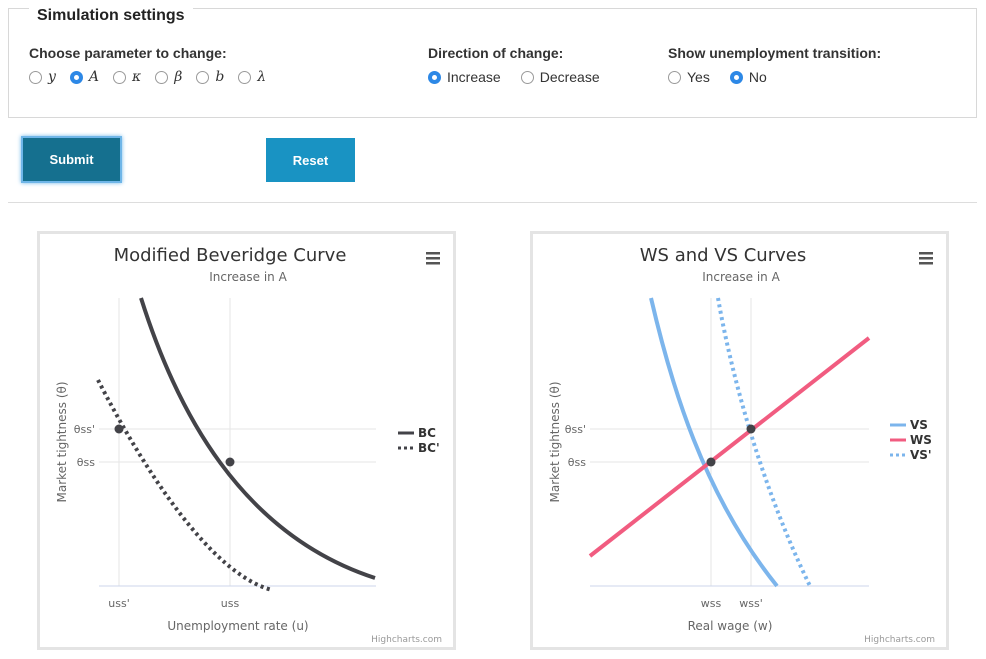  I want to click on legend-label-vs: VS, so click(919, 425).